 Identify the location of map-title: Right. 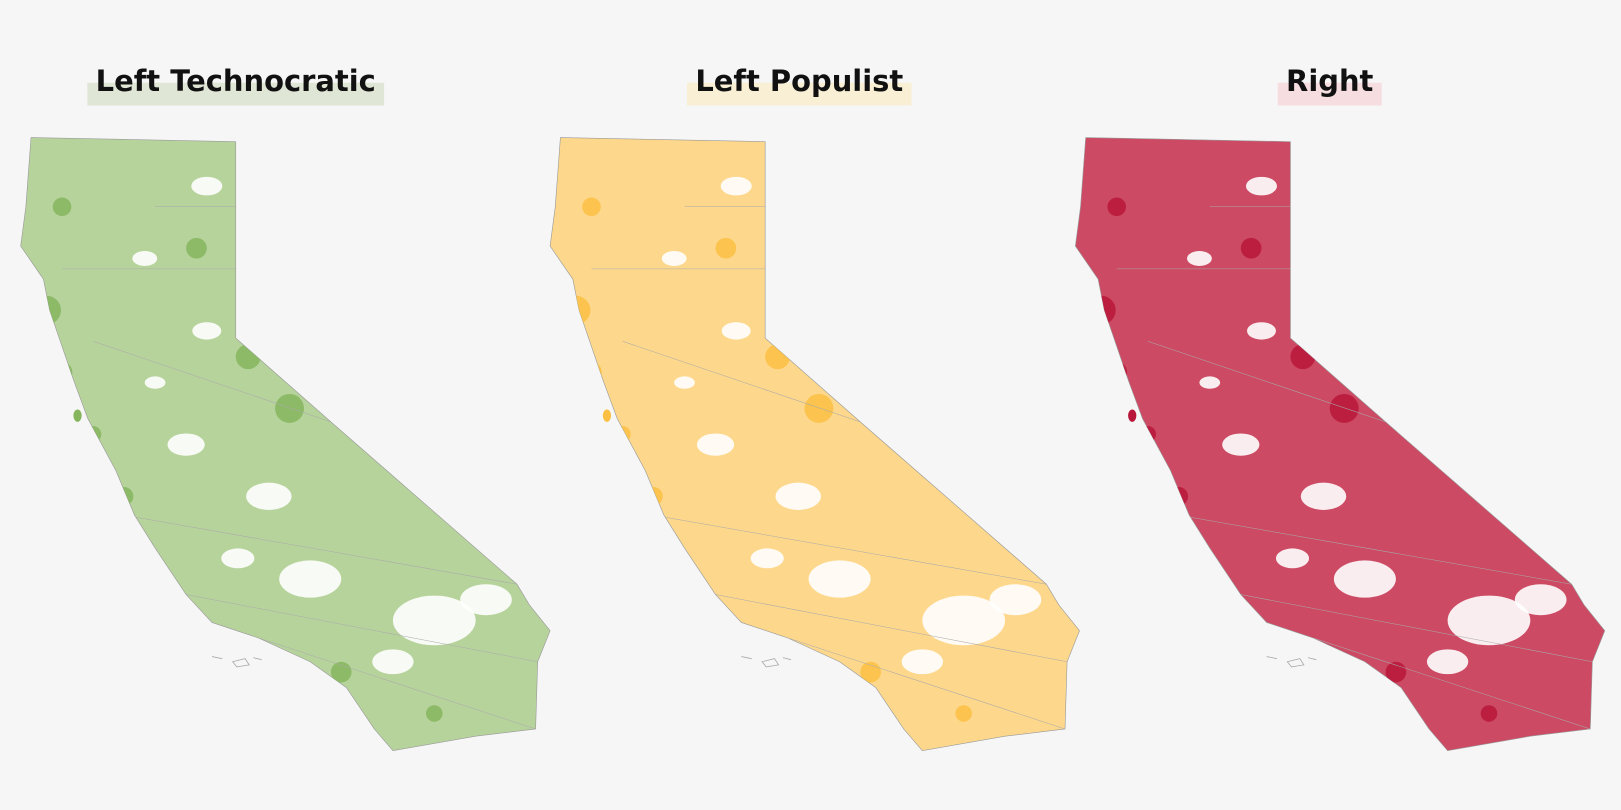
(1330, 81).